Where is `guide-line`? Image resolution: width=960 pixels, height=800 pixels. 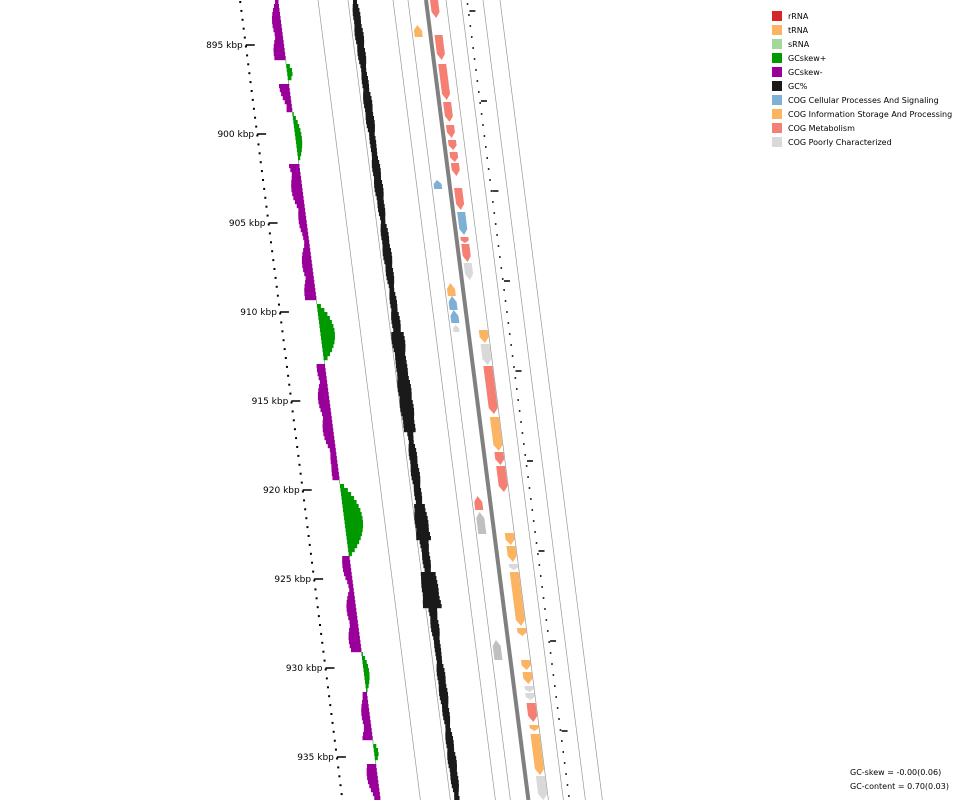 guide-line is located at coordinates (459, 400).